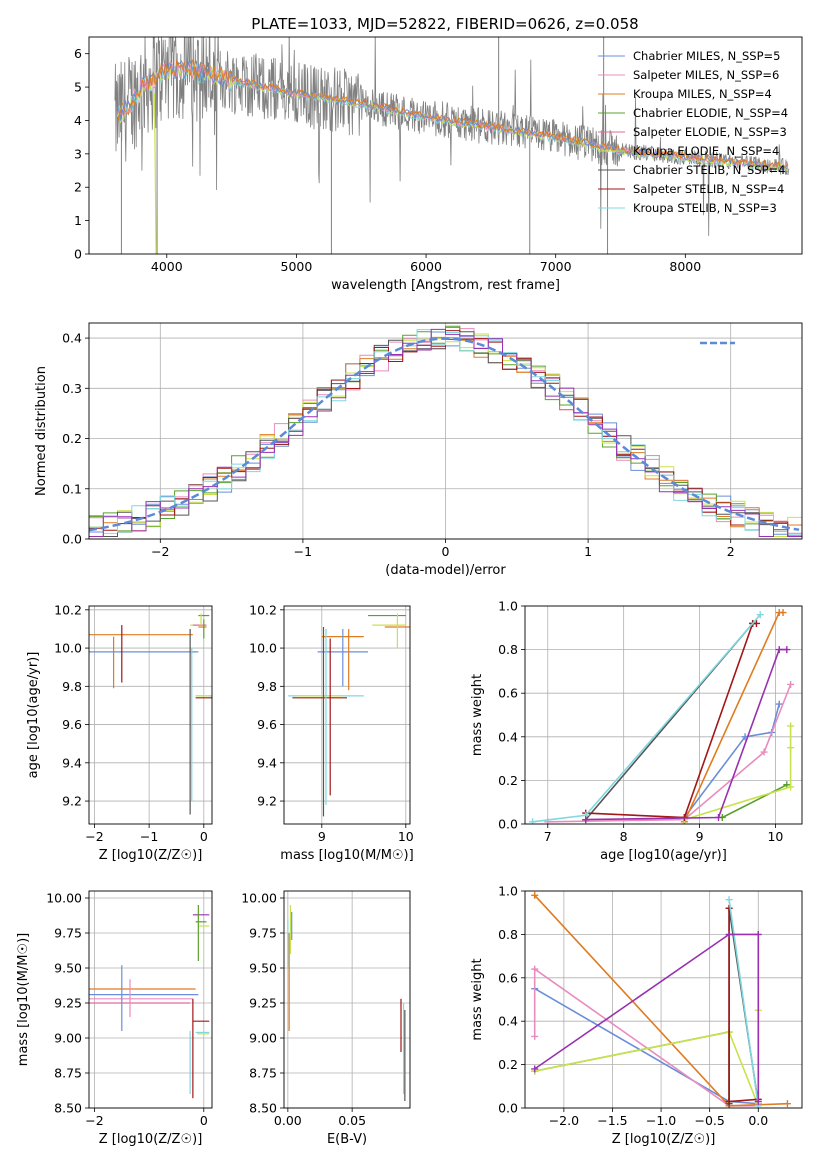  I want to click on observed-spectrum, so click(452, 136).